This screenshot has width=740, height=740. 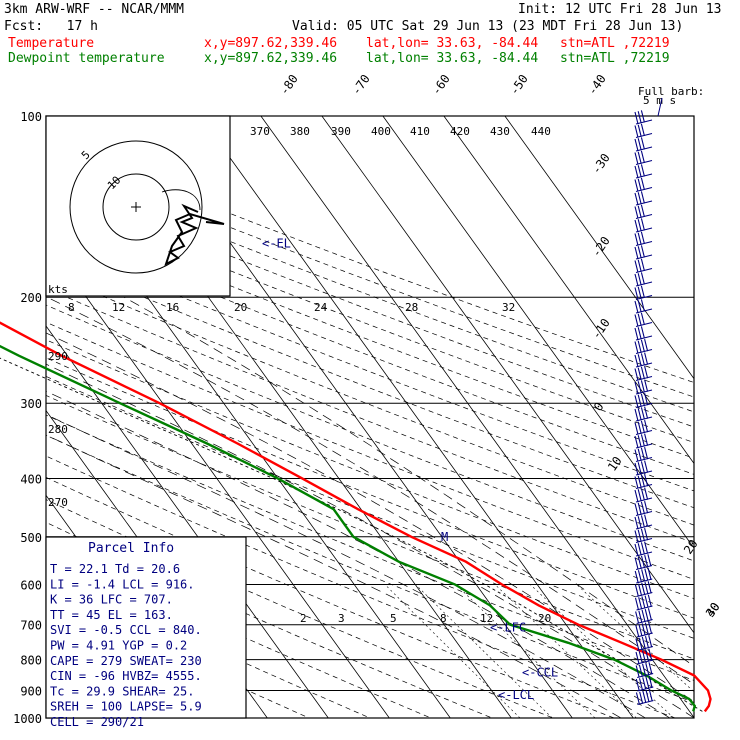 I want to click on moist-adiabat-label: 20, so click(x=240, y=307).